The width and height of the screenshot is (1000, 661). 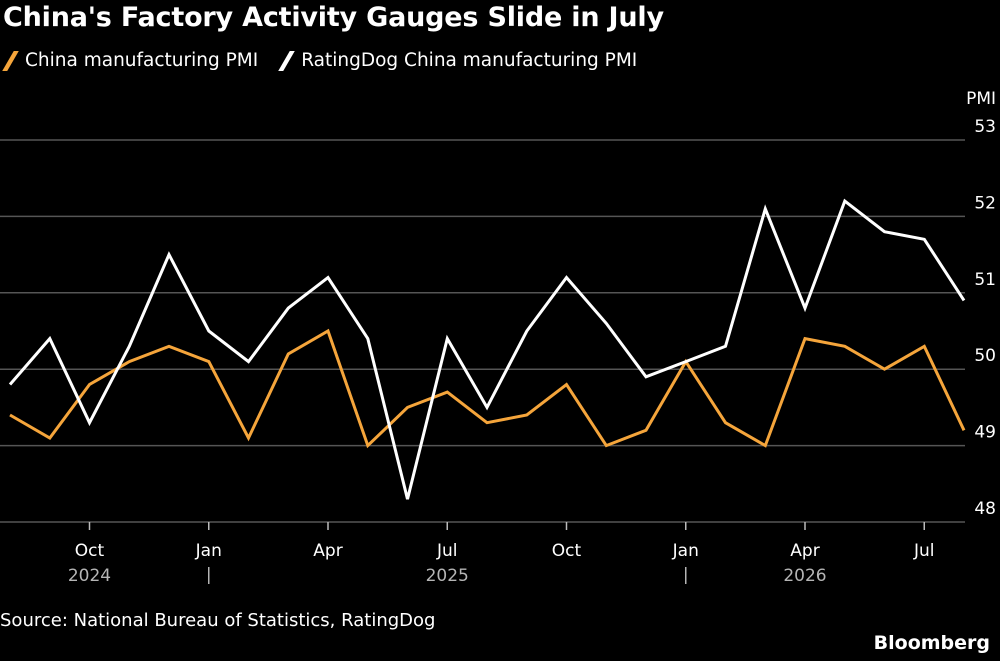 What do you see at coordinates (89, 576) in the screenshot?
I see `year-label-2024: 2024` at bounding box center [89, 576].